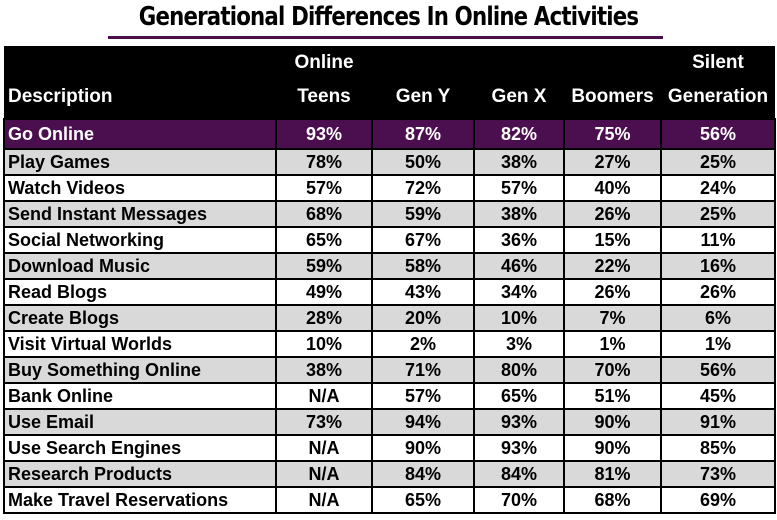 The width and height of the screenshot is (777, 520). What do you see at coordinates (519, 240) in the screenshot?
I see `table-cell: 36%` at bounding box center [519, 240].